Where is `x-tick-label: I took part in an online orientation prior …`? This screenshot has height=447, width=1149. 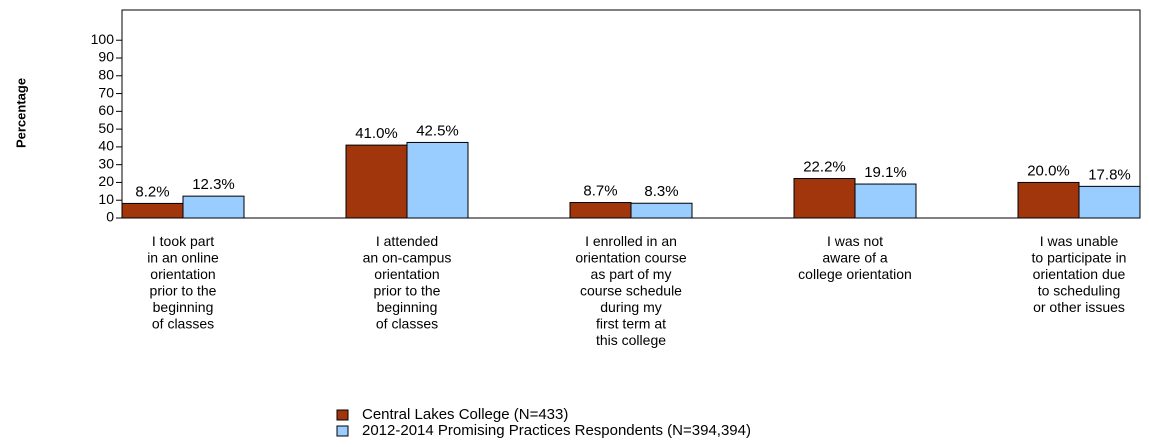 x-tick-label: I took part in an online orientation prior … is located at coordinates (183, 282).